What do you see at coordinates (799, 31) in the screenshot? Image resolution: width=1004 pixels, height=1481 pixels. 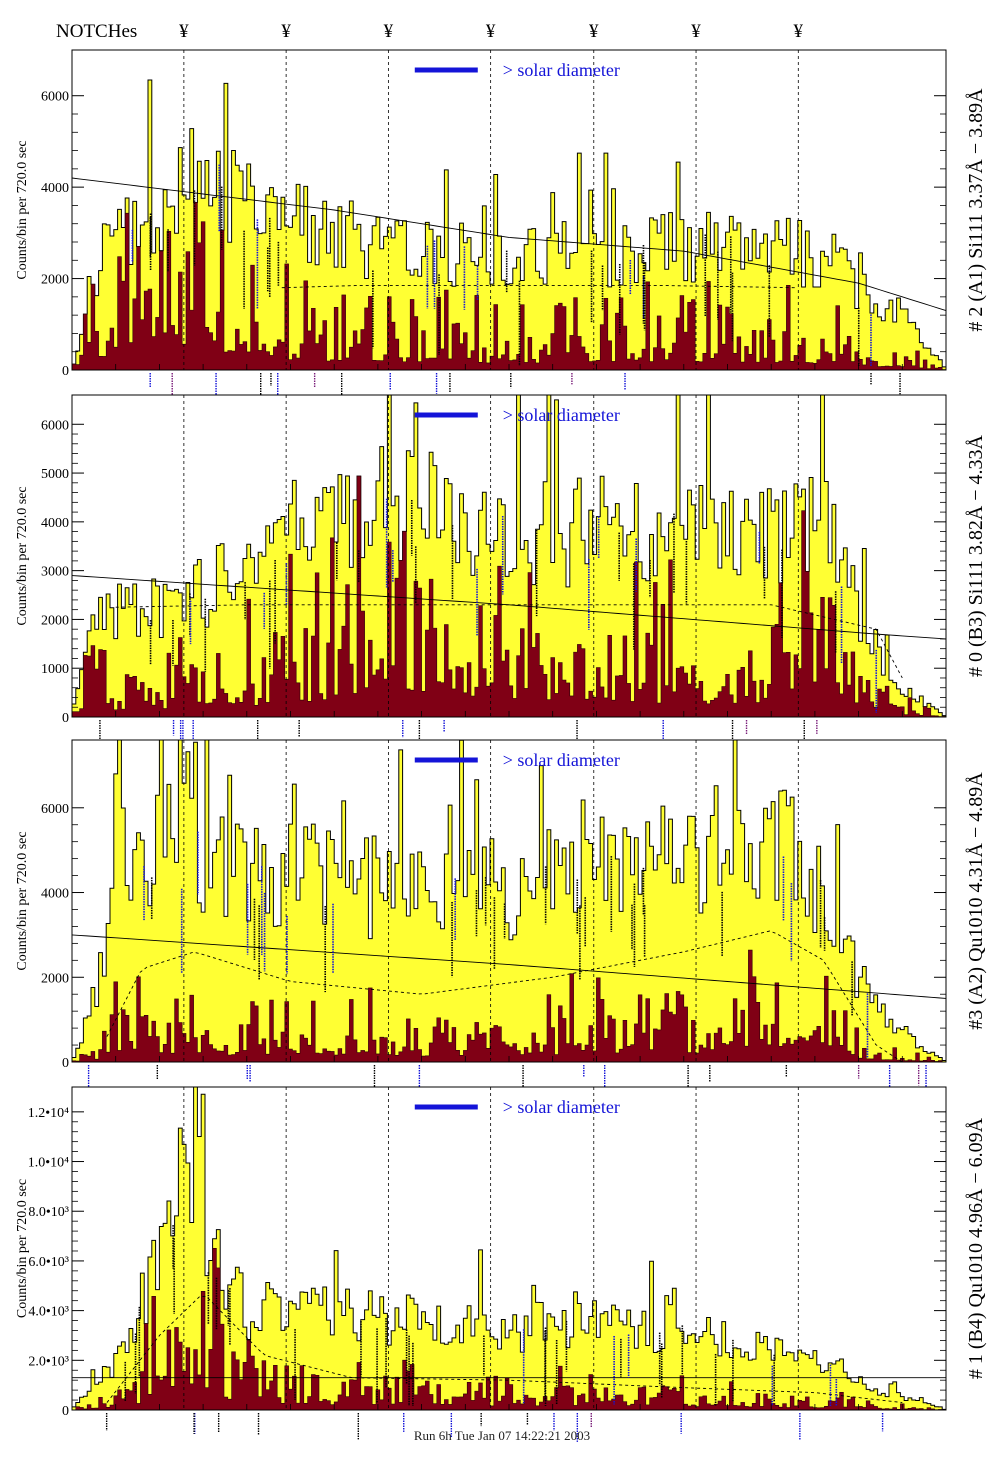 I see `notch-marker-7: ¥` at bounding box center [799, 31].